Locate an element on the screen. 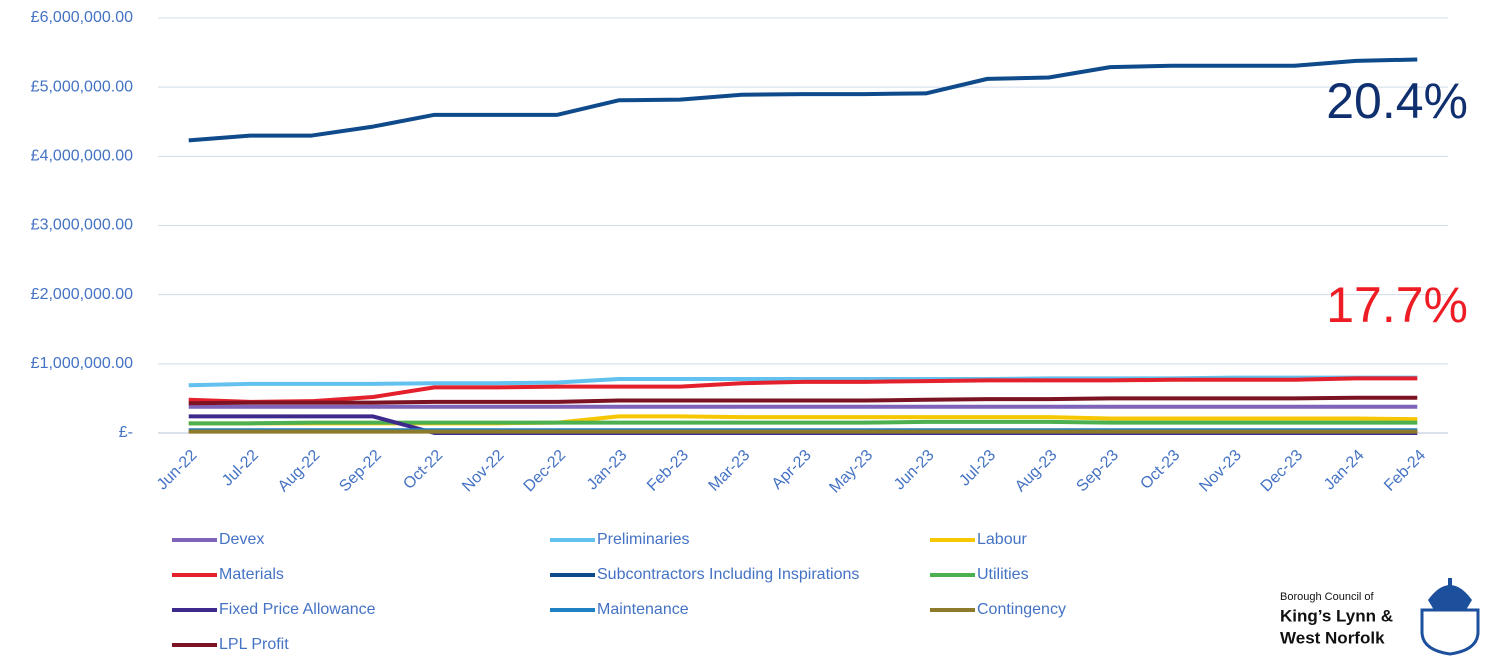 This screenshot has width=1486, height=657. annotation: 20.4% is located at coordinates (1397, 101).